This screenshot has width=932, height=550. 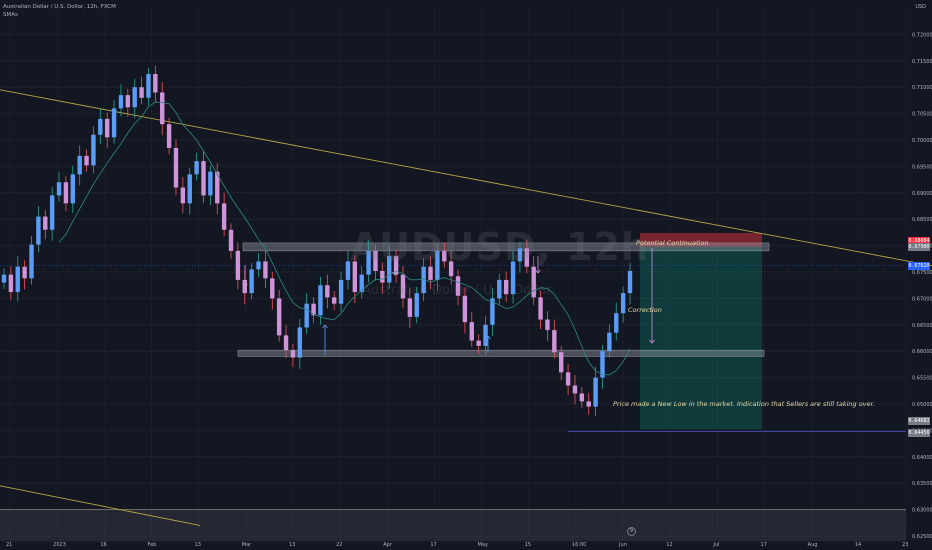 I want to click on y-tick-label: 0.69000, so click(x=922, y=194).